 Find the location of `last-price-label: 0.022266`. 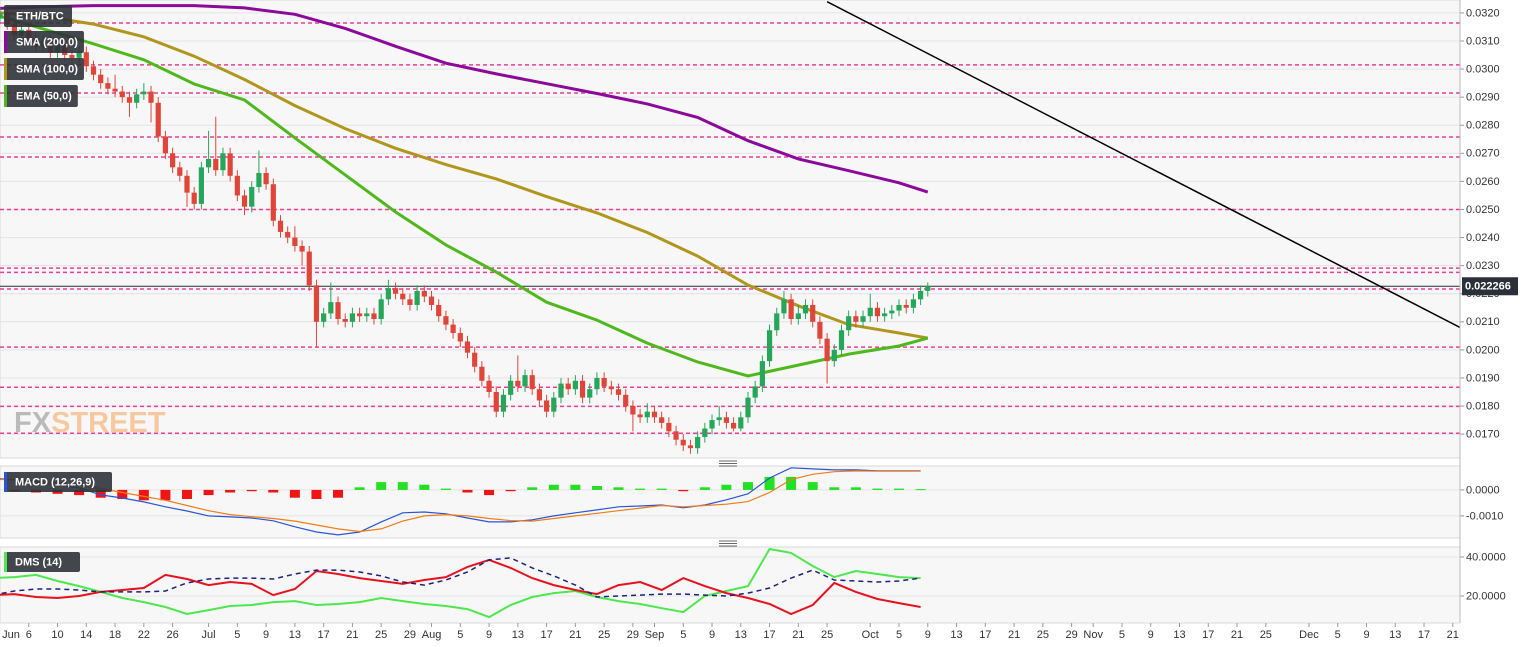

last-price-label: 0.022266 is located at coordinates (1488, 287).